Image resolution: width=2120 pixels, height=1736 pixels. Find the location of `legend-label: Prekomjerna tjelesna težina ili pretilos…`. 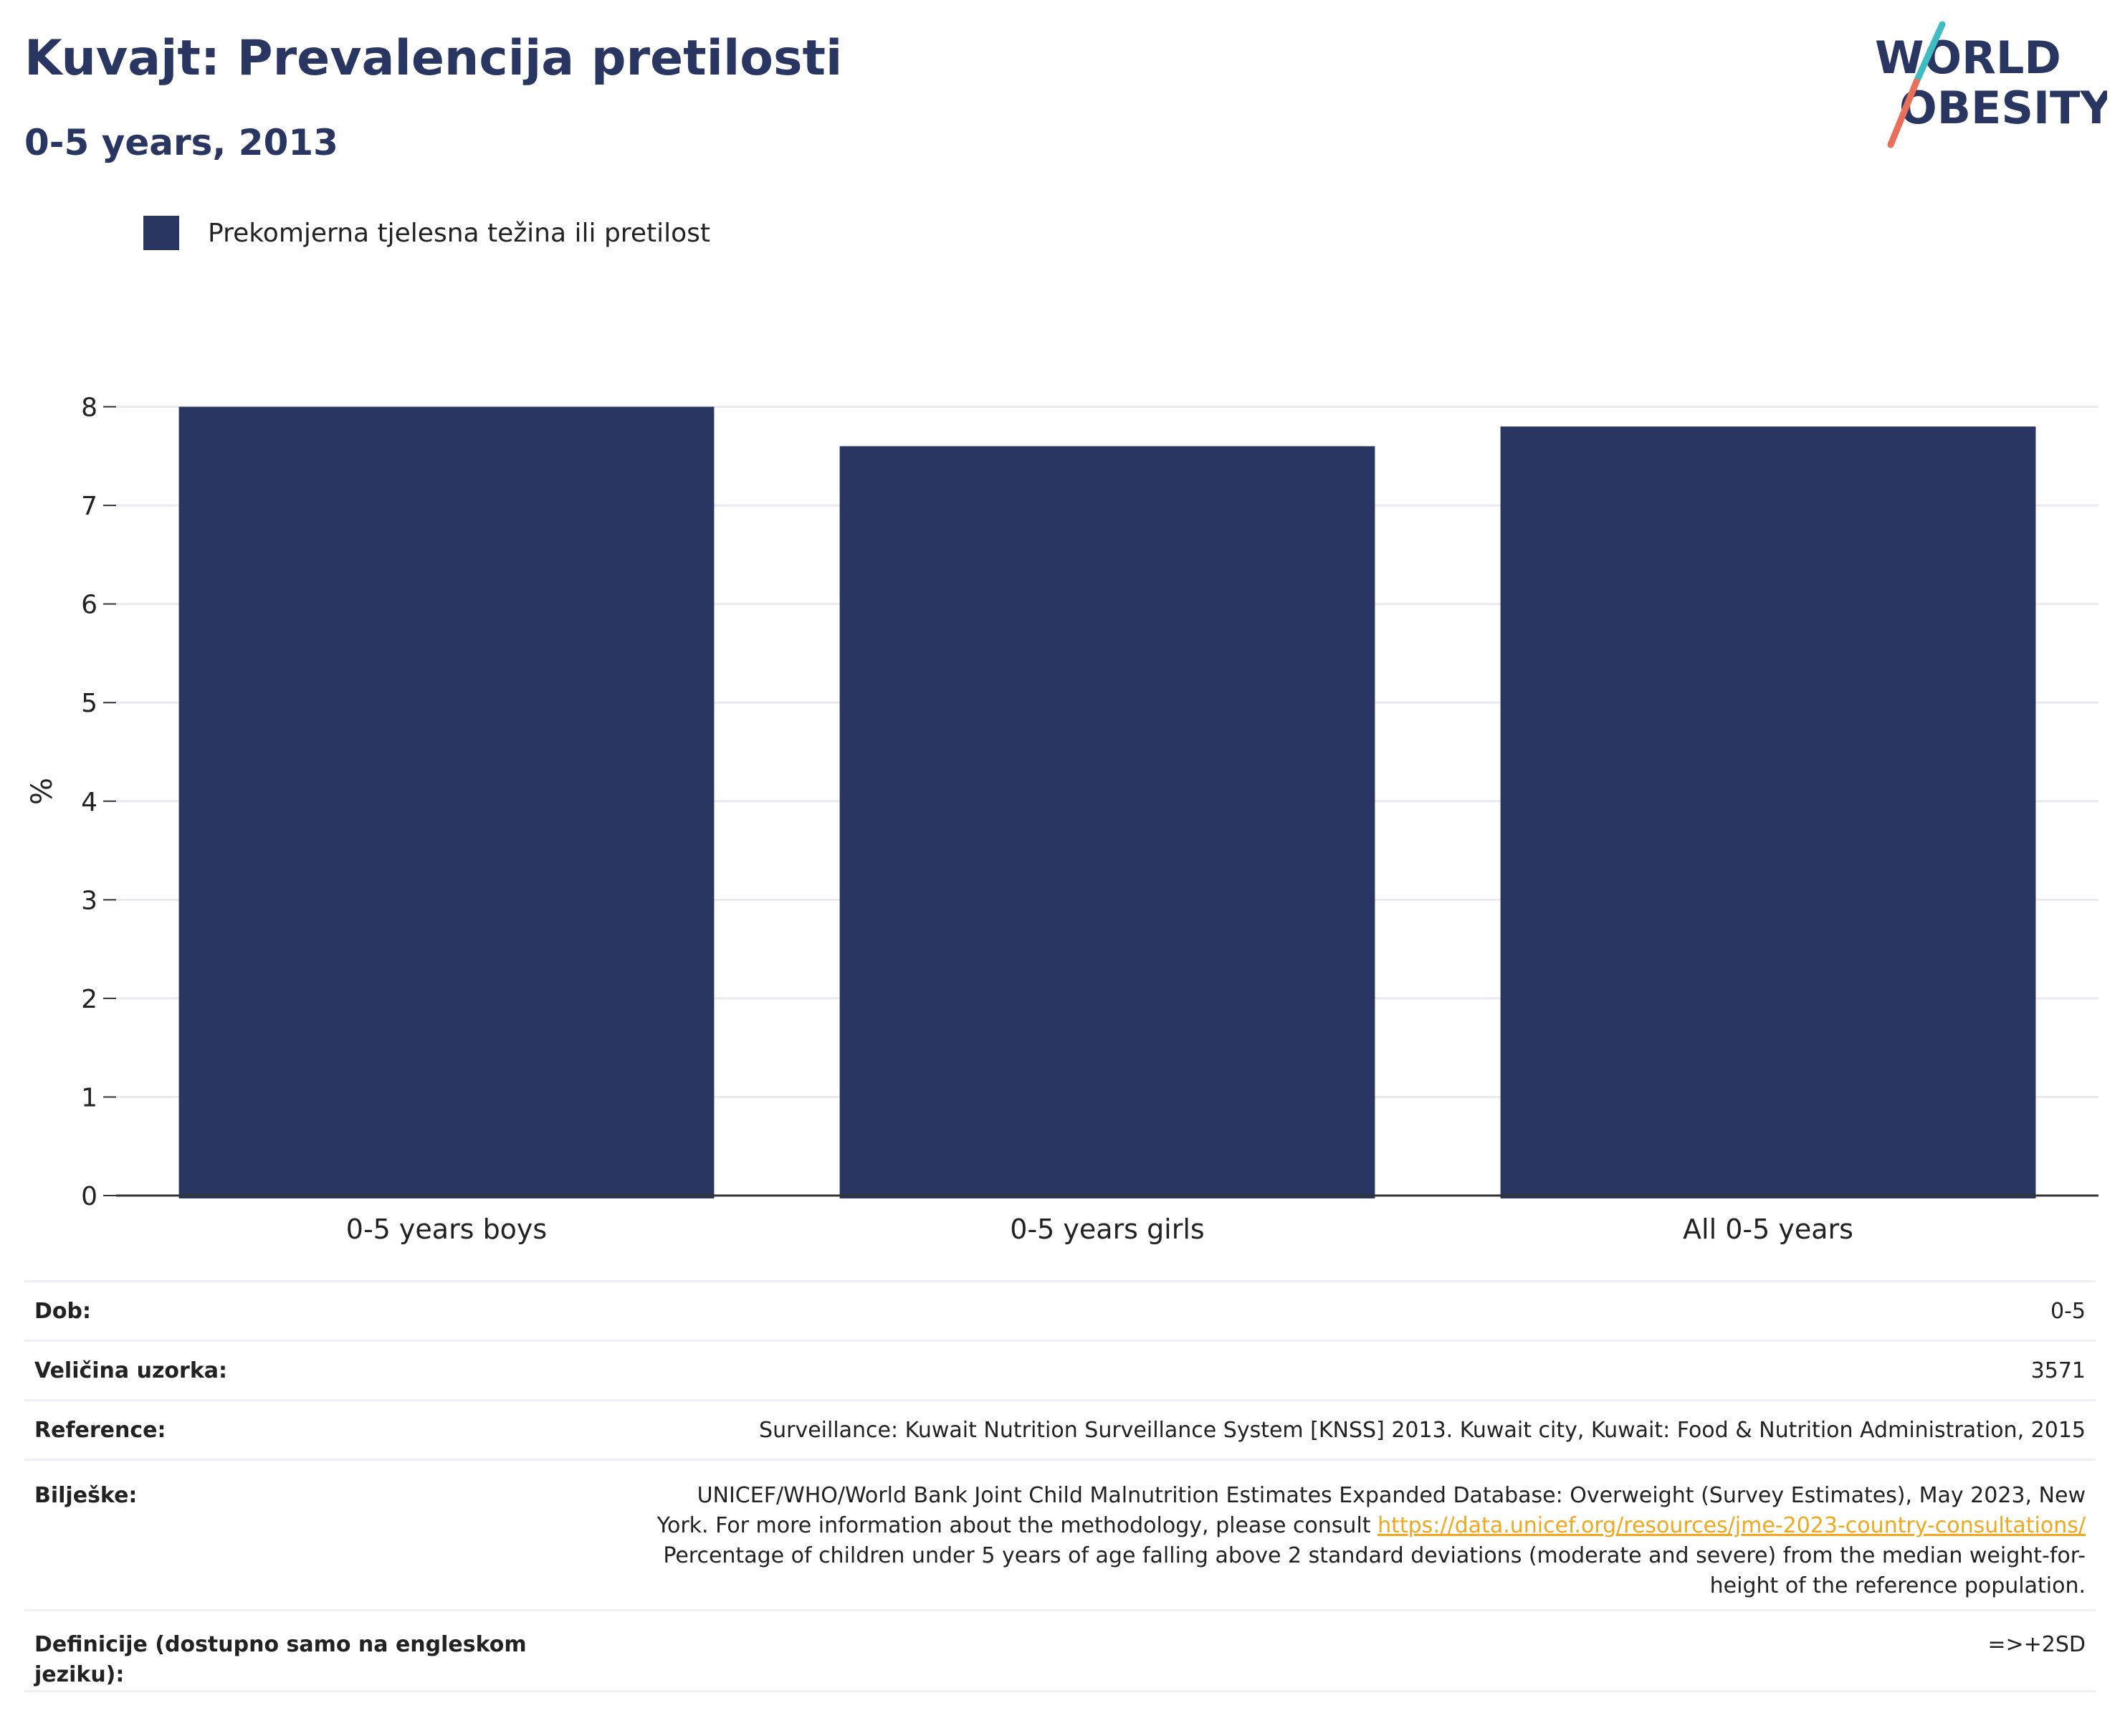

legend-label: Prekomjerna tjelesna težina ili pretilos… is located at coordinates (459, 233).